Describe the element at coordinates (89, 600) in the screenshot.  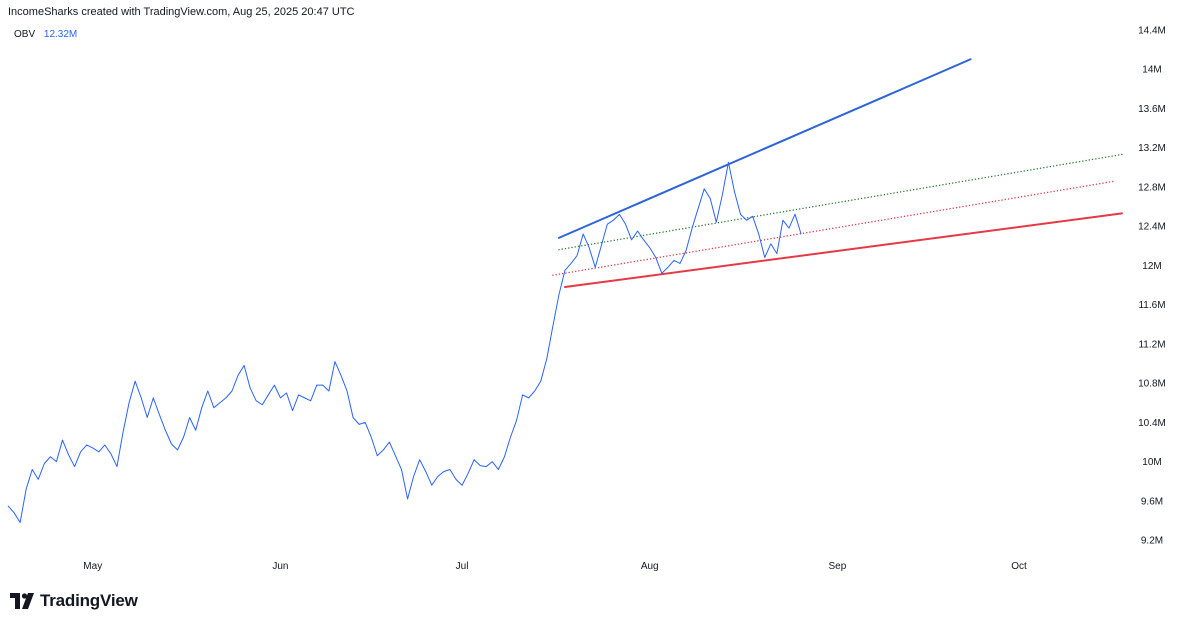
I see `brand-name: TradingView` at that location.